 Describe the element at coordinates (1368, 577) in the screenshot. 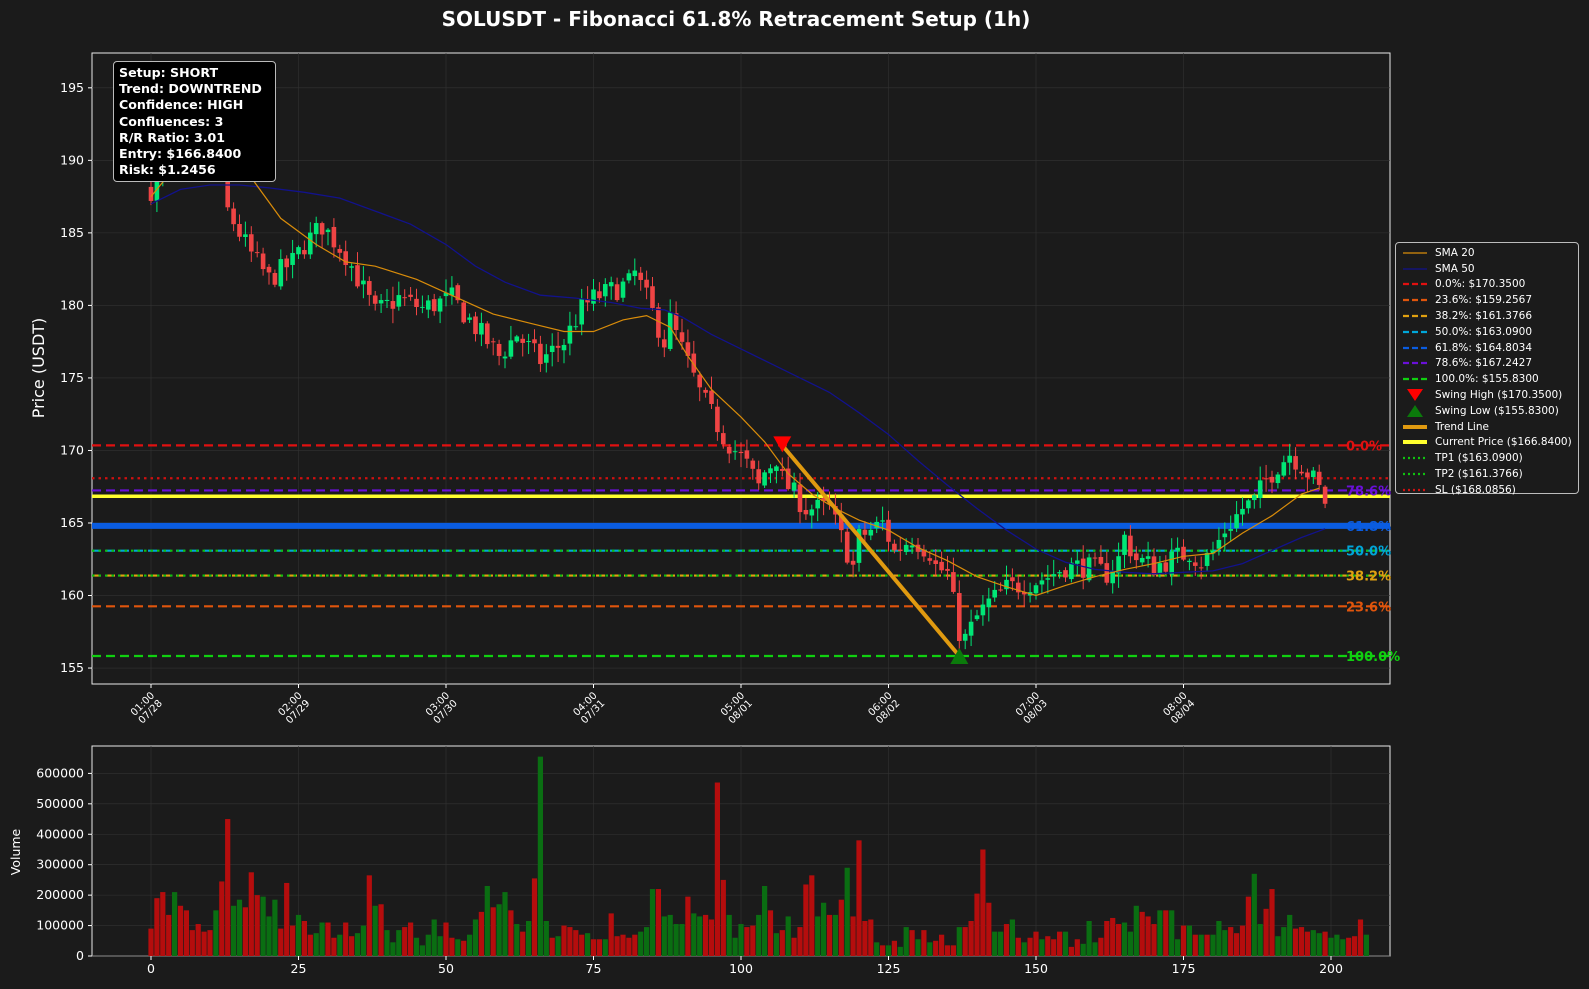

I see `fib-level-label: 38.2%` at that location.